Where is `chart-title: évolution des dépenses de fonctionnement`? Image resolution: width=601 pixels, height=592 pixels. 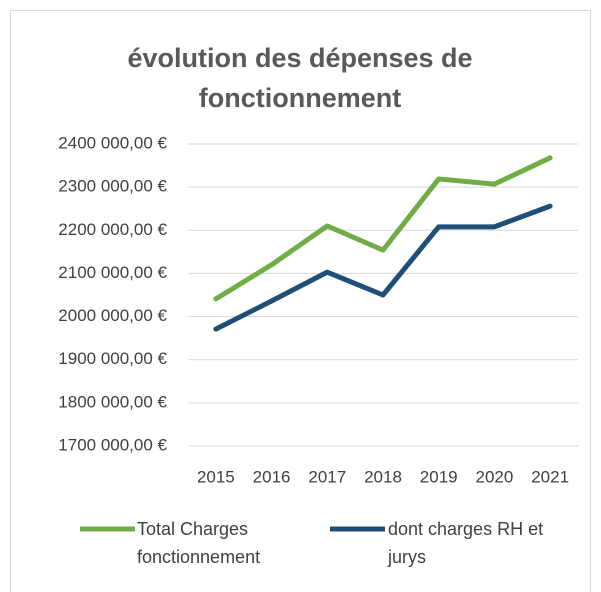
chart-title: évolution des dépenses de fonctionnement is located at coordinates (300, 78).